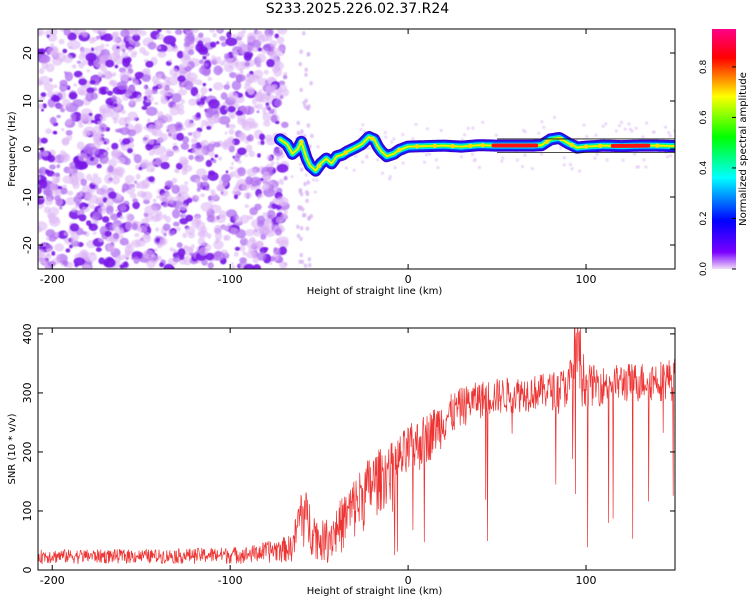 This screenshot has height=600, width=750. What do you see at coordinates (27, 570) in the screenshot?
I see `y-tick-label: 0` at bounding box center [27, 570].